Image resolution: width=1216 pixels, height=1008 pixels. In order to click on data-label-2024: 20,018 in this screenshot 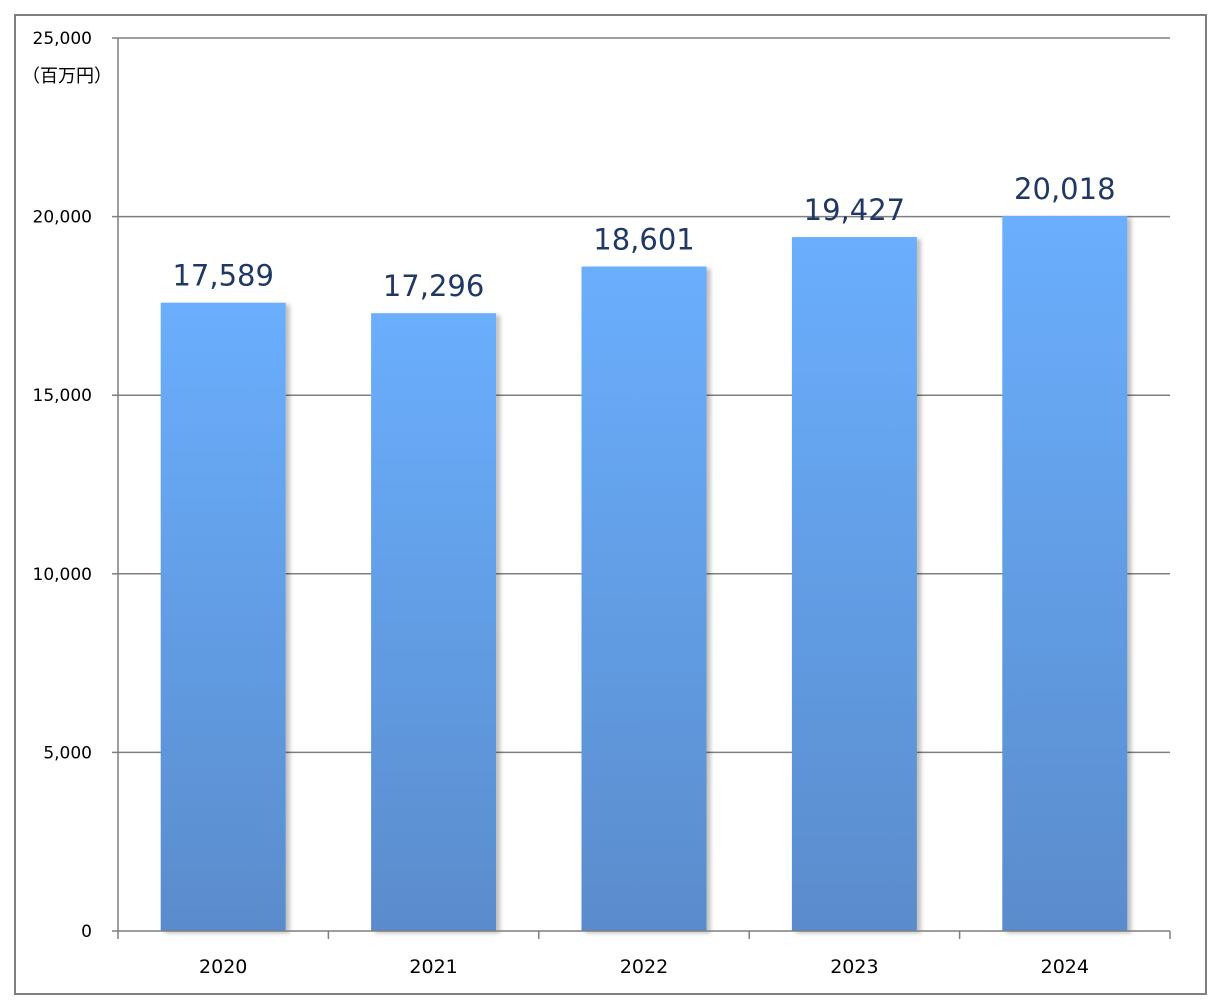, I will do `click(1064, 189)`.